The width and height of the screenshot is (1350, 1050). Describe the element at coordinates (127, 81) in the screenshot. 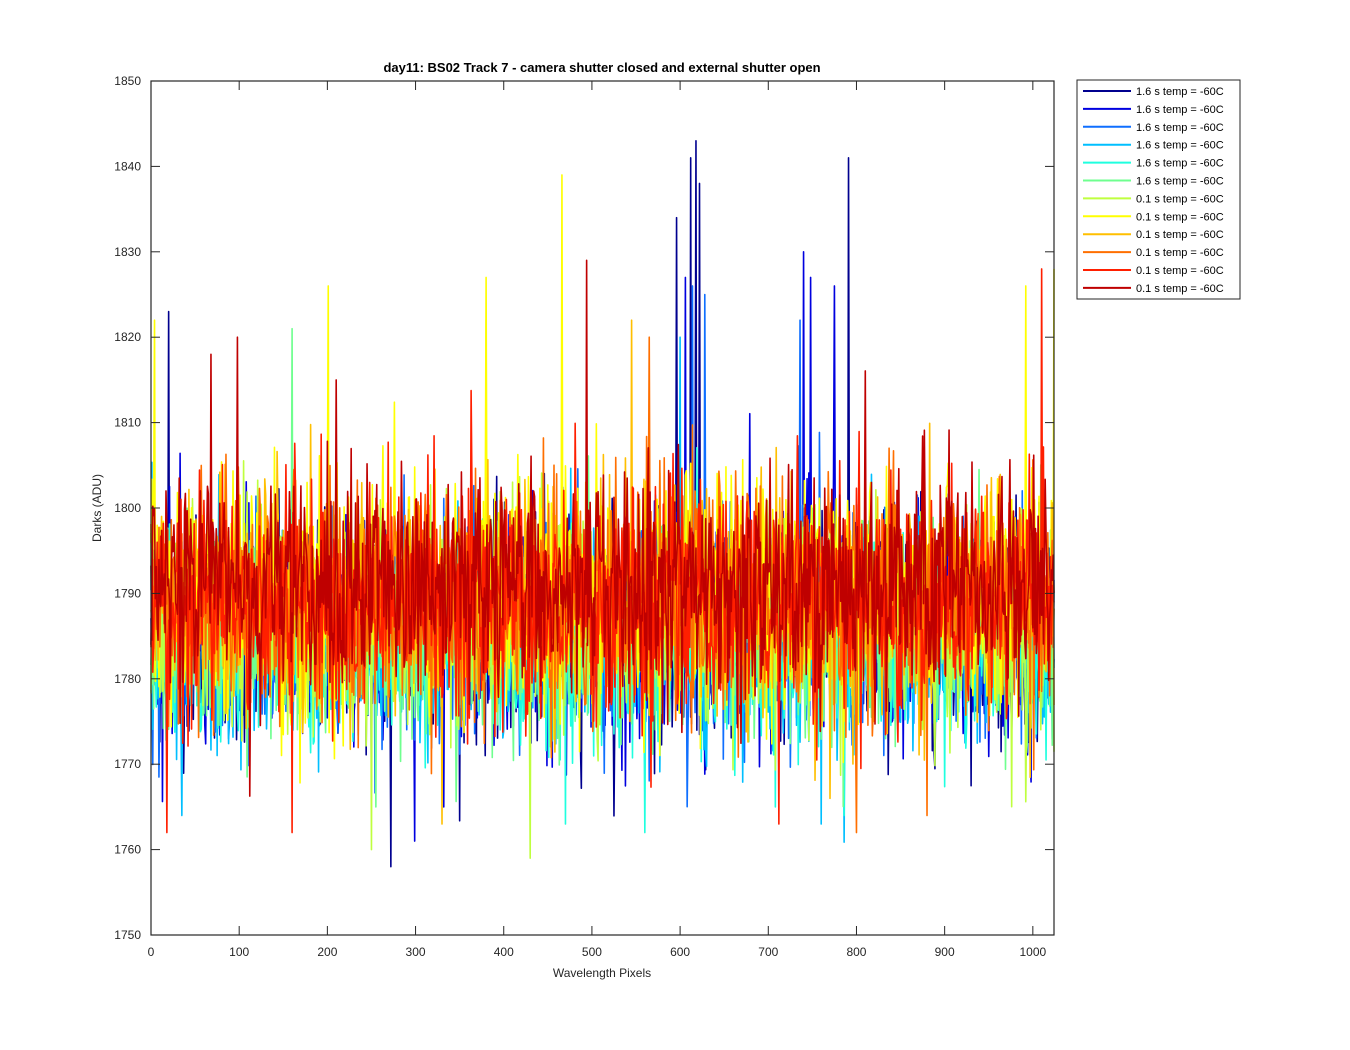

I see `y-tick-label: 1850` at that location.